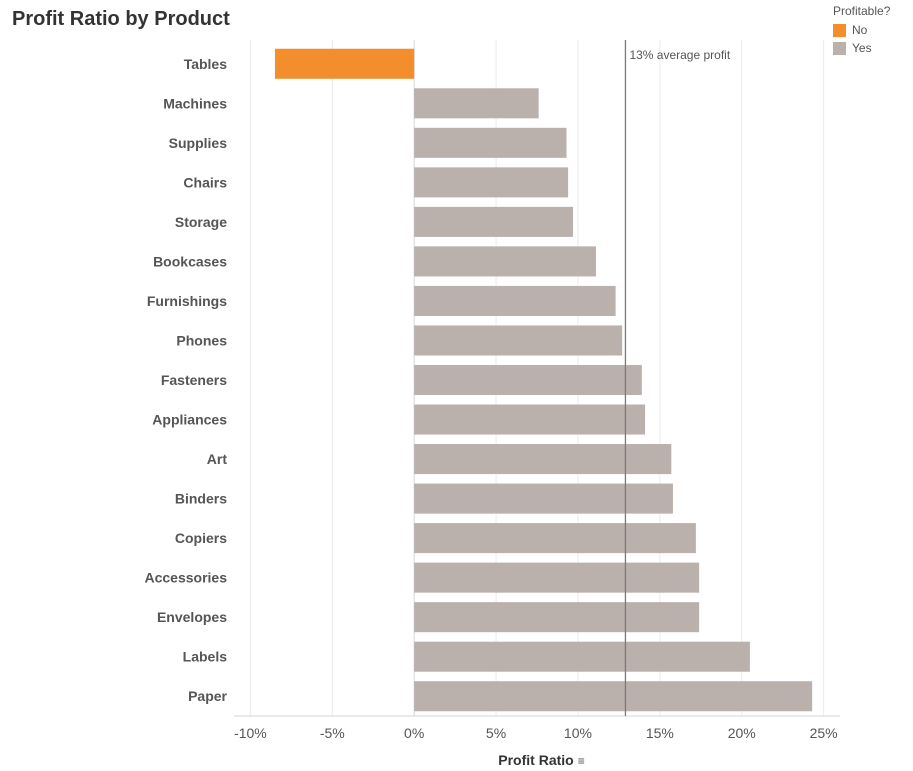 Image resolution: width=913 pixels, height=771 pixels. I want to click on category-label-fasteners: Fasteners, so click(194, 380).